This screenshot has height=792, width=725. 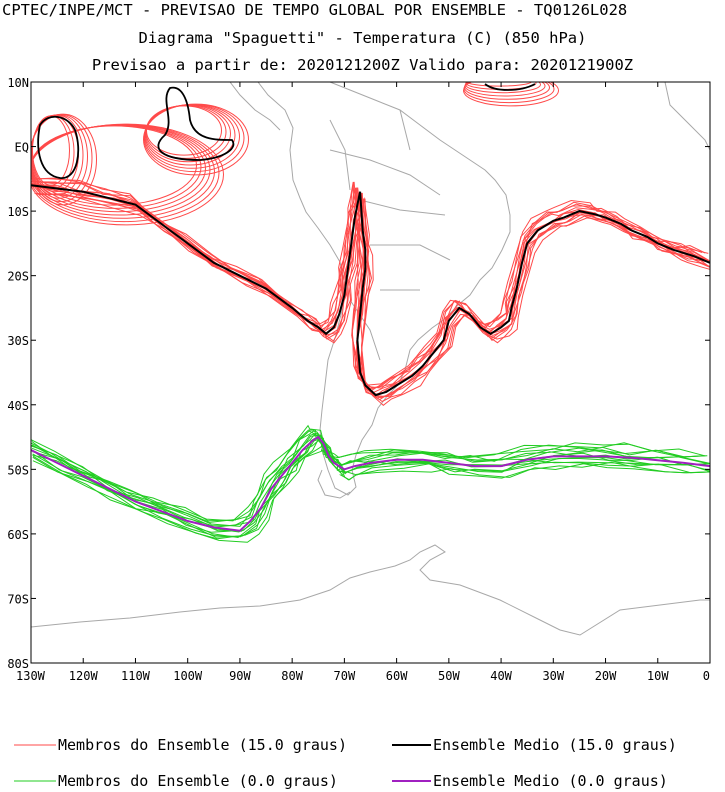 I want to click on lon-label-12: 10W, so click(x=658, y=676).